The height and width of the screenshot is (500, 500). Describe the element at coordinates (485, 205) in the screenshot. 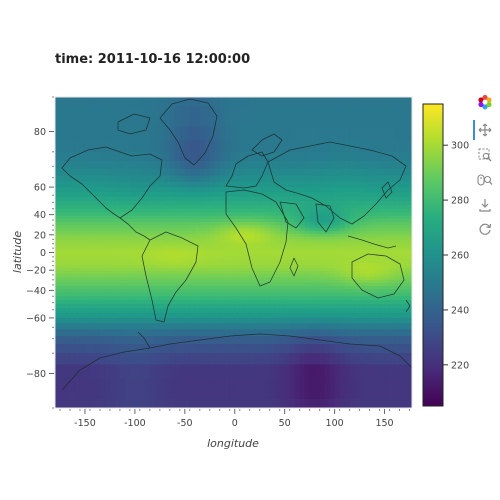

I see `save-tool-button` at that location.